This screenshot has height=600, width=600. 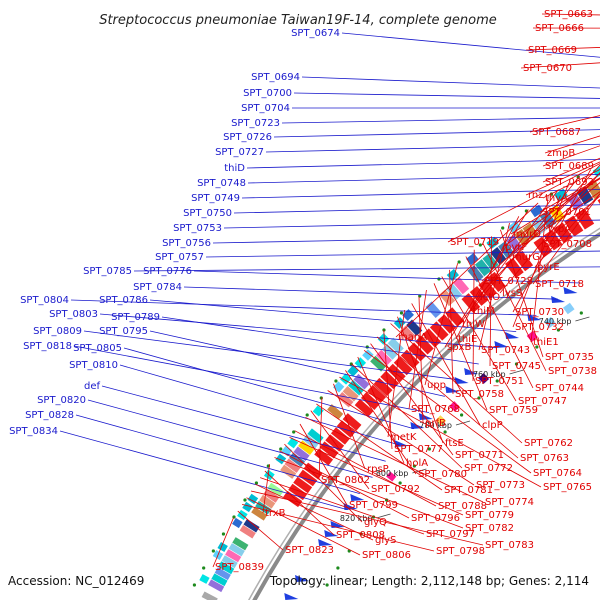 I want to click on right-gene-label: thyA, so click(x=556, y=198).